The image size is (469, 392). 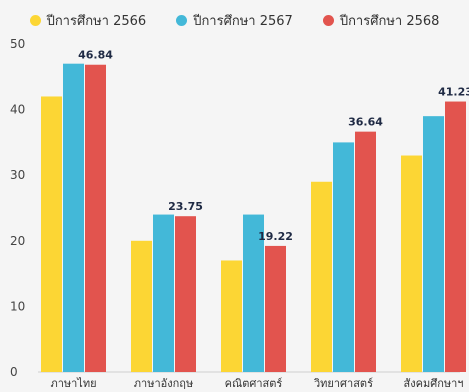 What do you see at coordinates (96, 21) in the screenshot?
I see `legend-label-2566: ปีการศึกษา 2566` at bounding box center [96, 21].